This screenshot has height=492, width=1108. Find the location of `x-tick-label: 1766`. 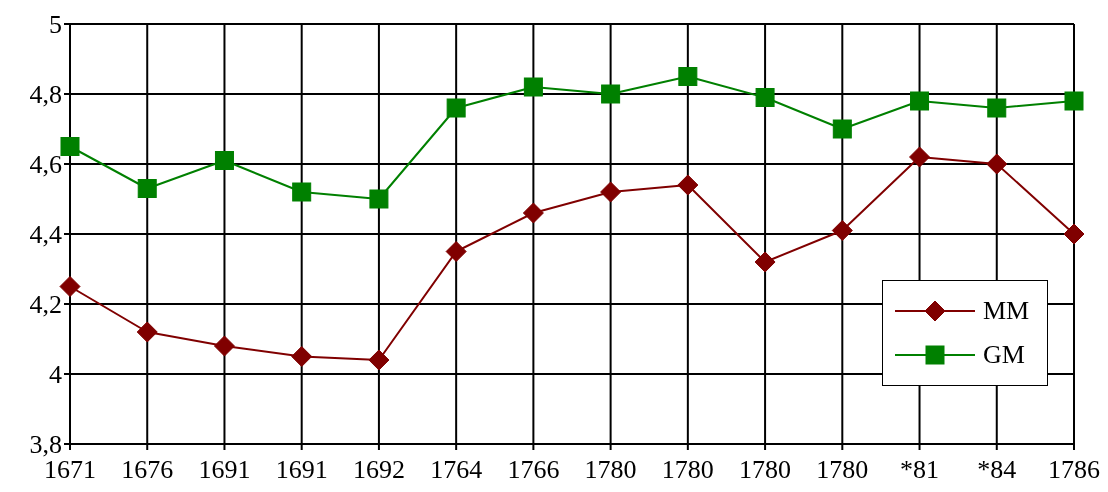

x-tick-label: 1766 is located at coordinates (533, 470).